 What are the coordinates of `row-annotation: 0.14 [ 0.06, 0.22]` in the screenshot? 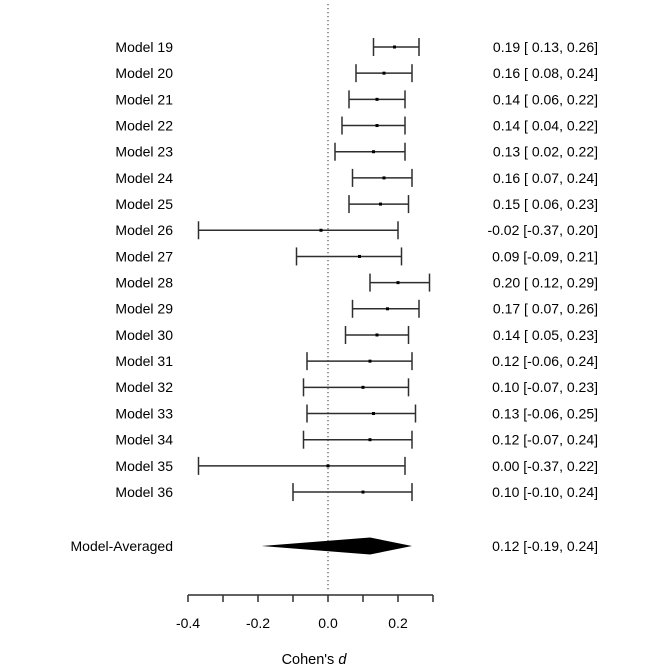 It's located at (545, 99).